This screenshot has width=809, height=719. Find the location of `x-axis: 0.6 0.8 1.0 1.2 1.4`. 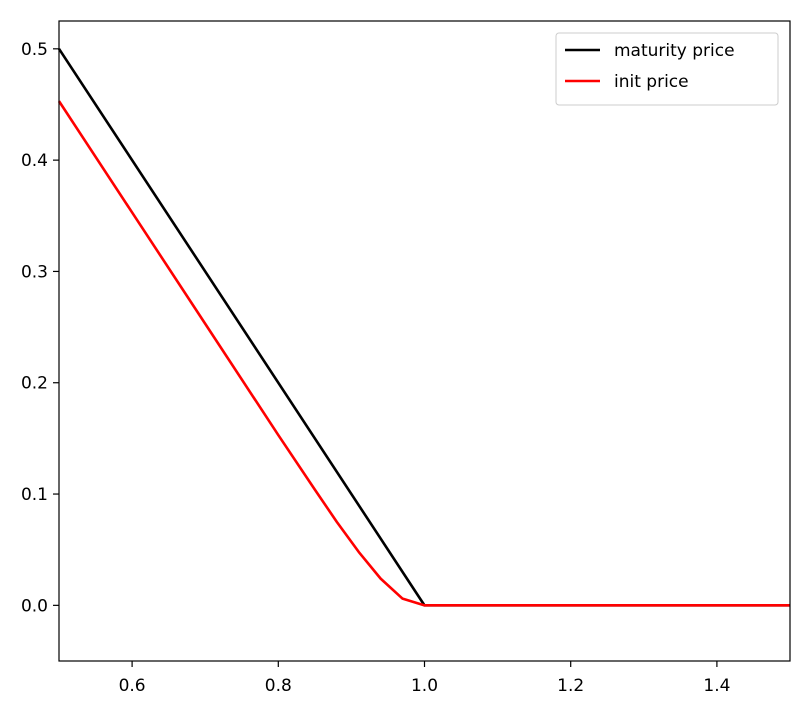

x-axis: 0.6 0.8 1.0 1.2 1.4 is located at coordinates (424, 678).